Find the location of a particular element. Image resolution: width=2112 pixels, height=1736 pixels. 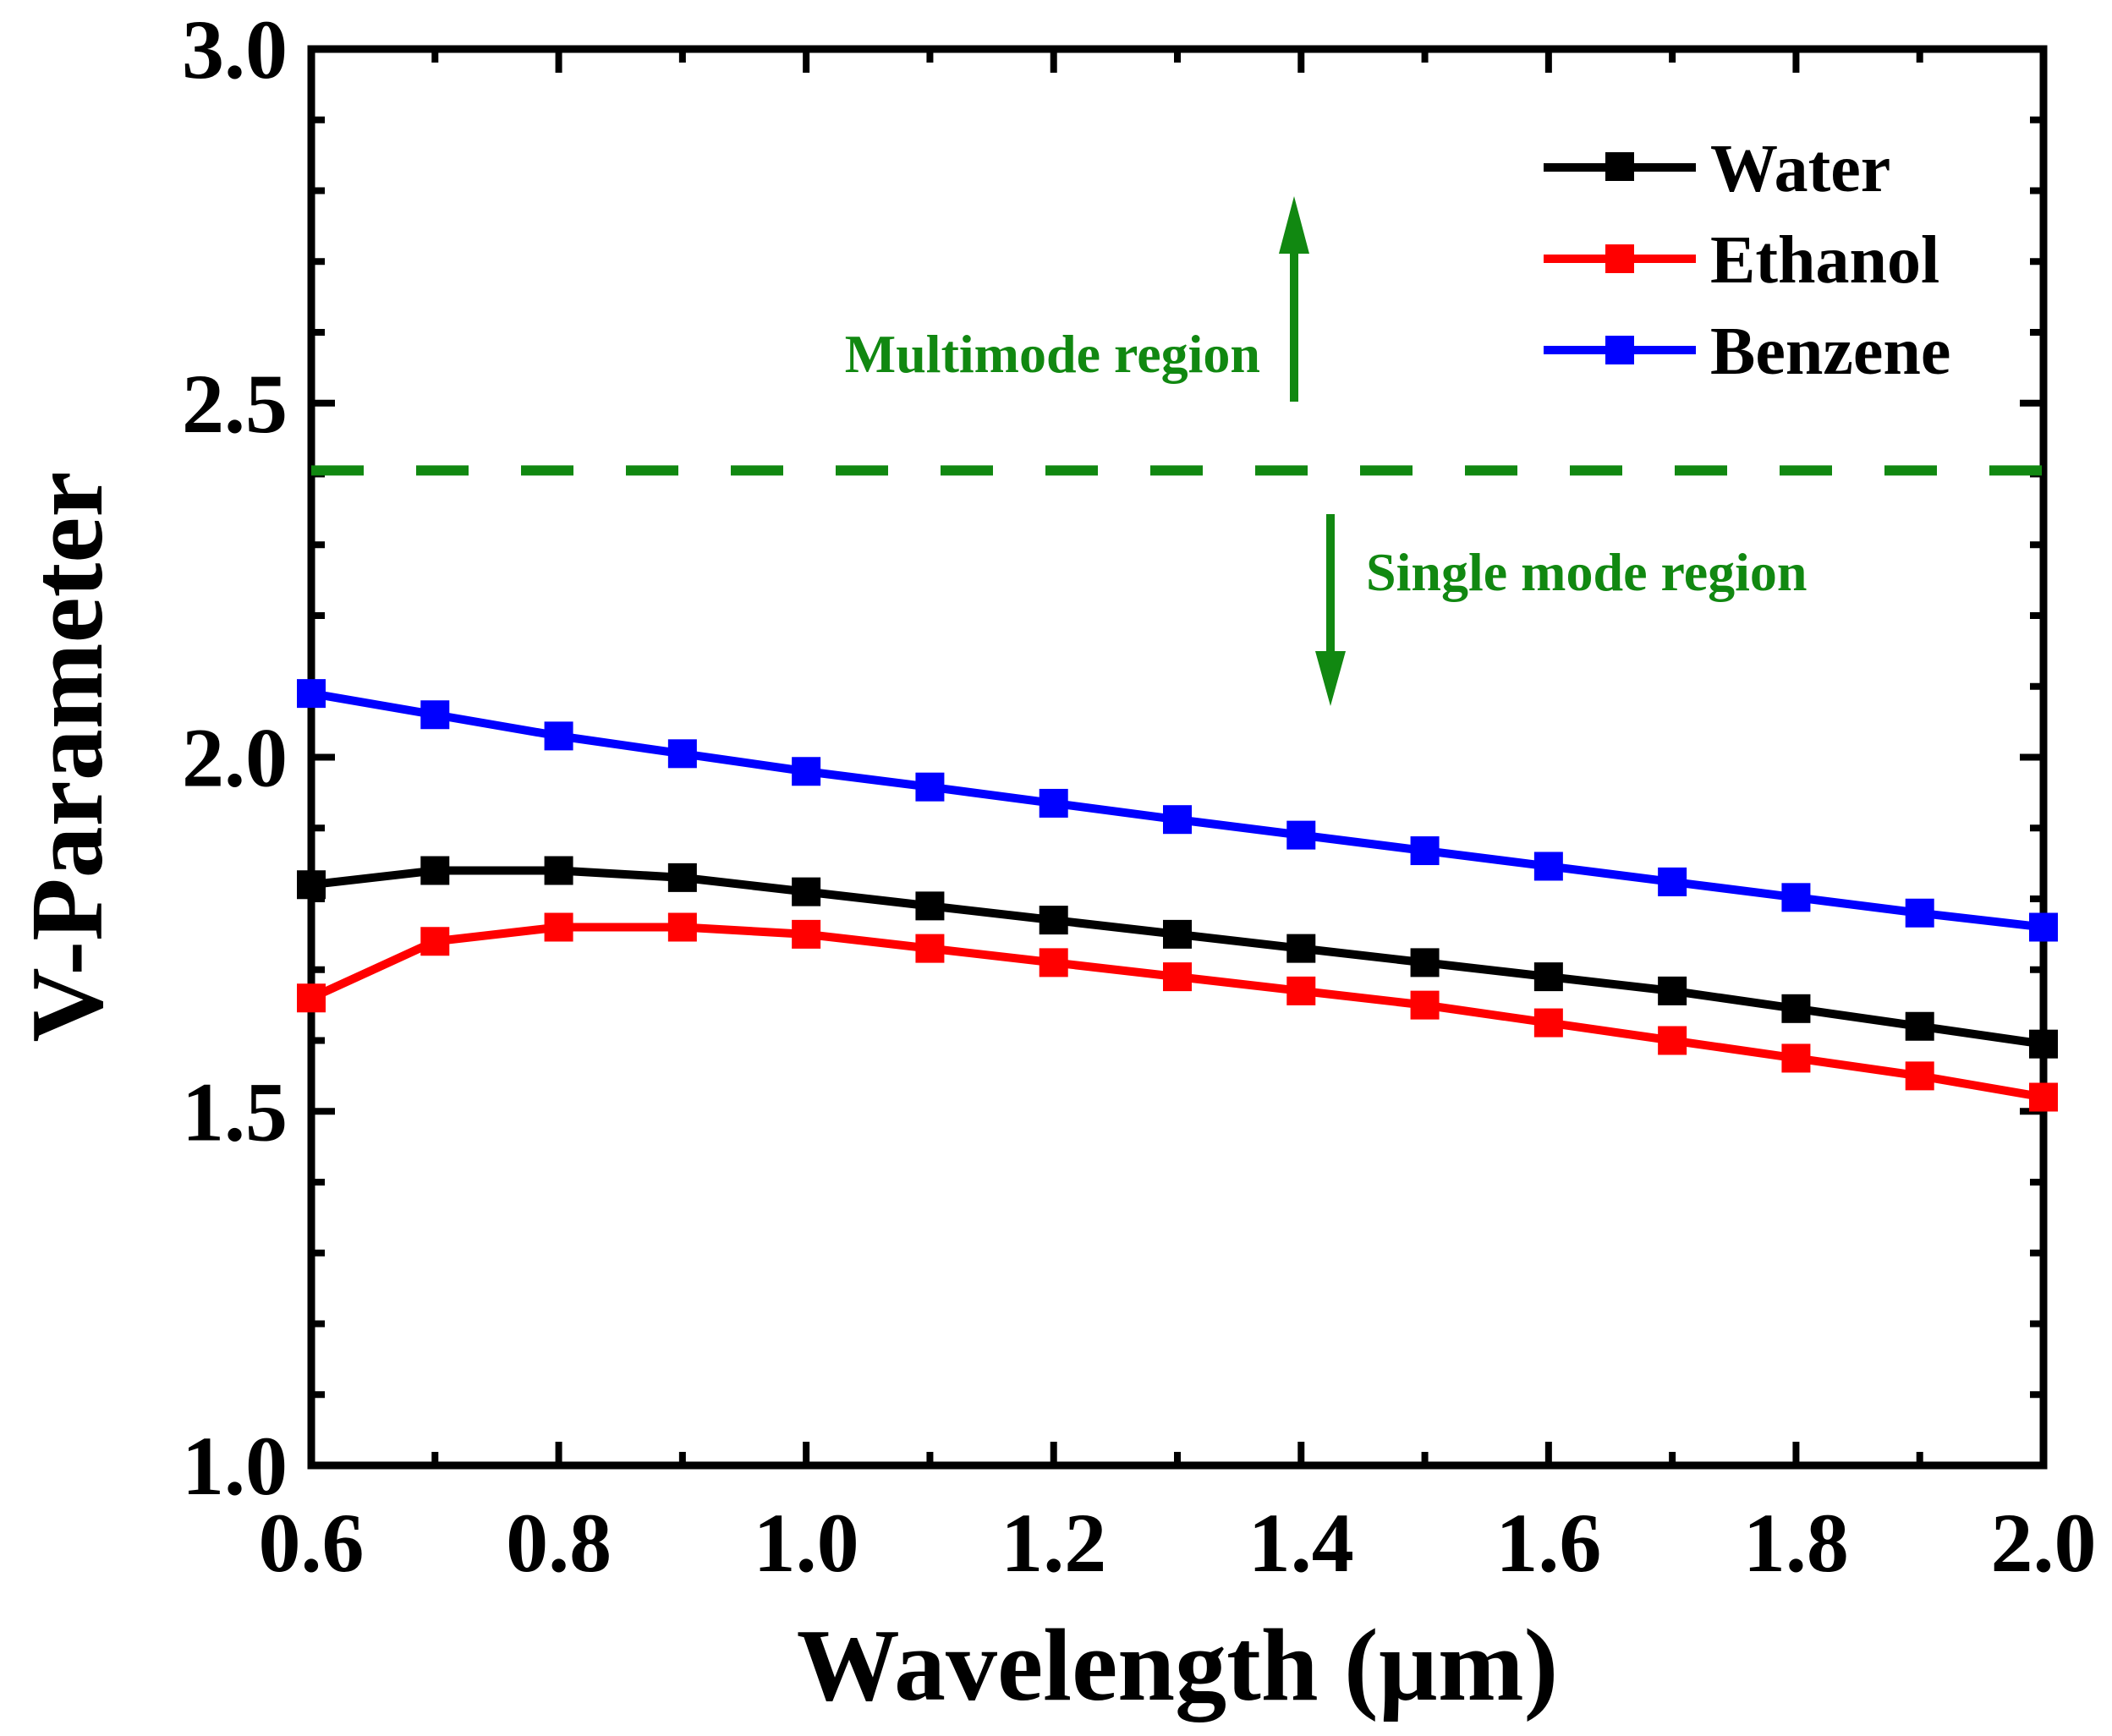

legend-marker-benzene is located at coordinates (1619, 350).